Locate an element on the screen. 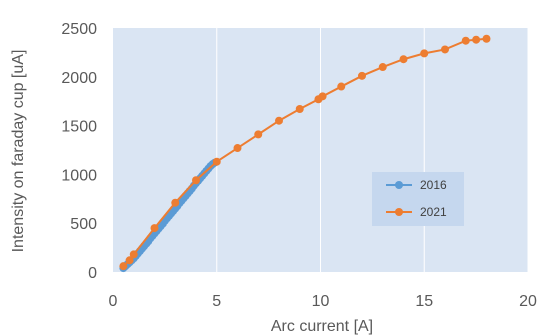 The width and height of the screenshot is (549, 336). legend-box is located at coordinates (418, 199).